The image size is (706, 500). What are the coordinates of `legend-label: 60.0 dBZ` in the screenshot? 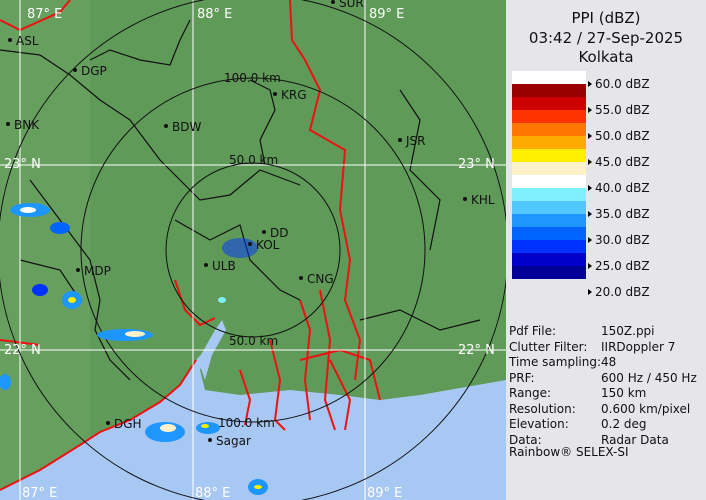 It's located at (619, 84).